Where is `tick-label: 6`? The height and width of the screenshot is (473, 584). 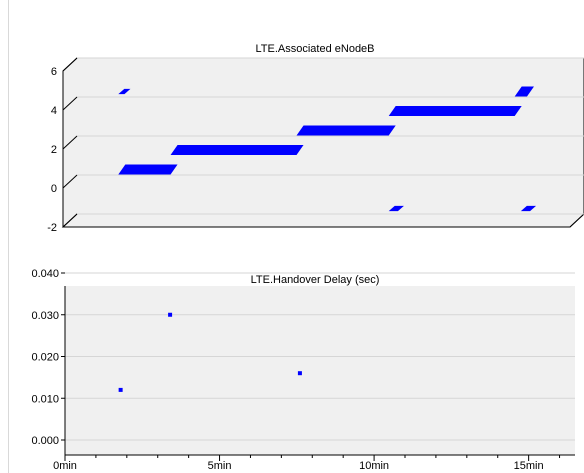 tick-label: 6 is located at coordinates (54, 72).